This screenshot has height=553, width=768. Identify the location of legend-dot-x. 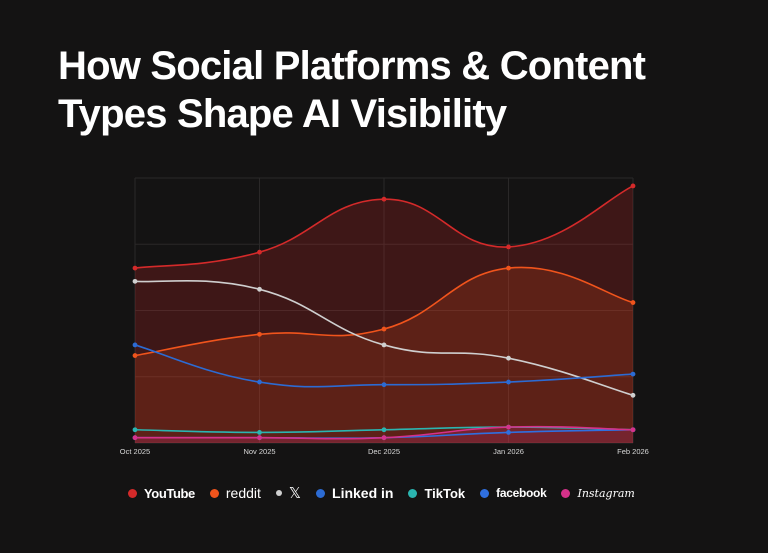
(278, 493).